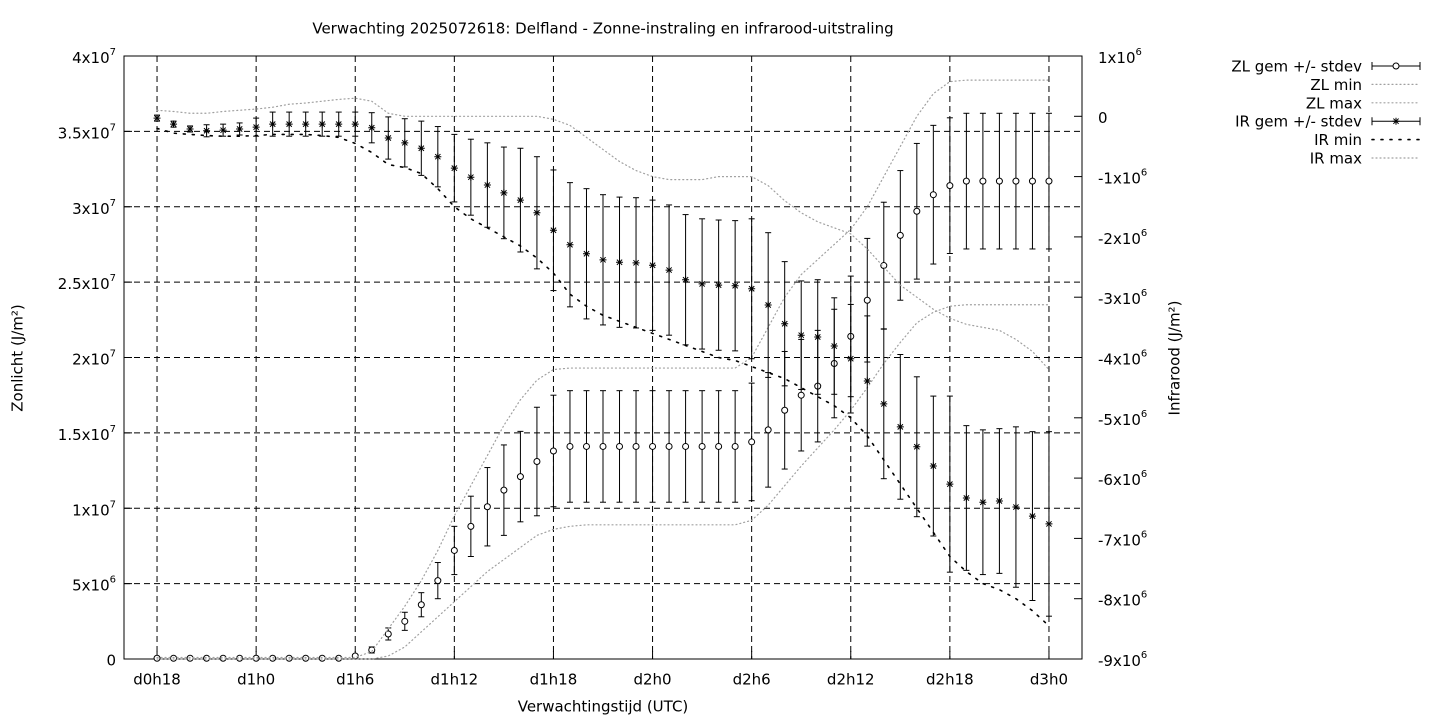 The image size is (1440, 724). What do you see at coordinates (87, 132) in the screenshot?
I see `y-tick-label: 3.5x107` at bounding box center [87, 132].